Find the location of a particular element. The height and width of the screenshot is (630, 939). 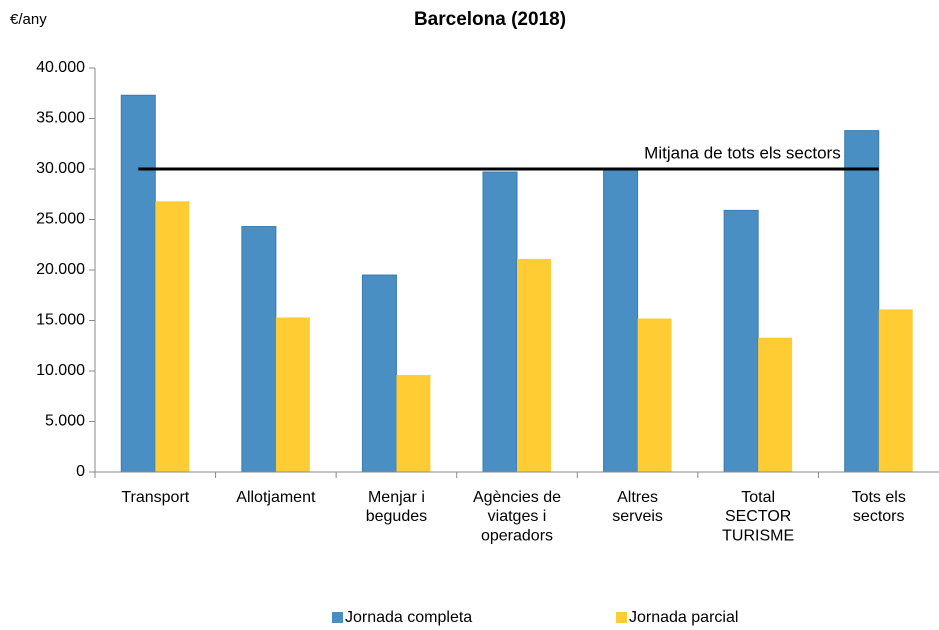

x-tick-label: Menjar i begudes is located at coordinates (396, 507).